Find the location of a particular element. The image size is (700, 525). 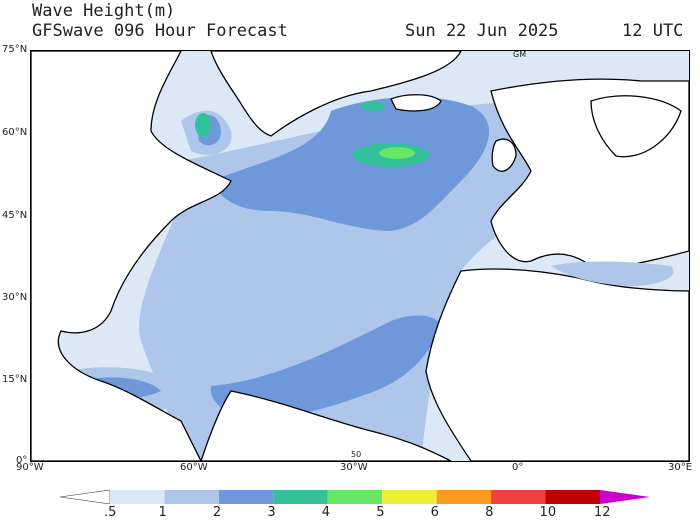

lat-label-equator: 0° is located at coordinates (22, 460).